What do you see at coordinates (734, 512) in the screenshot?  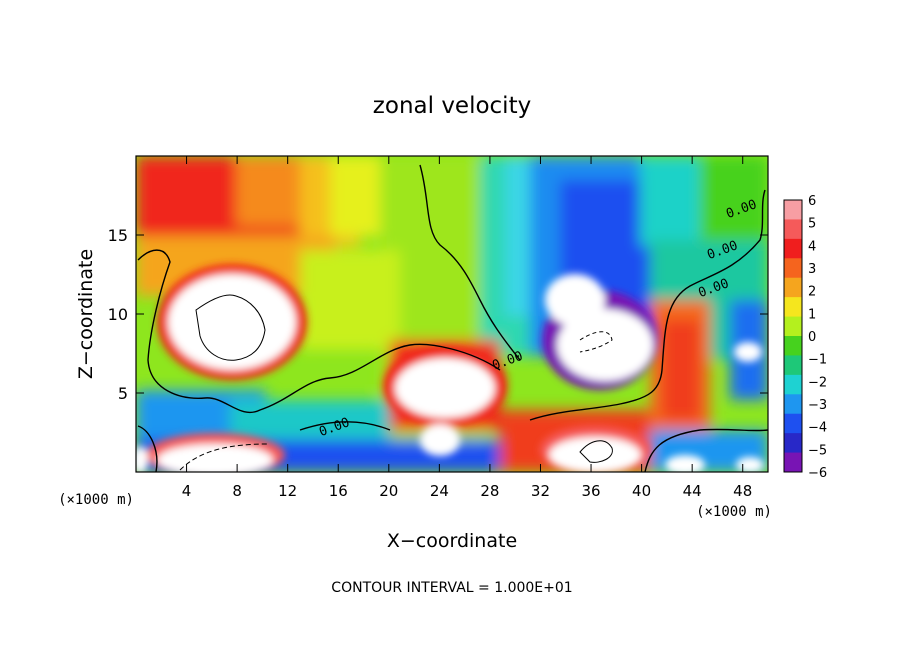 I see `x-unit-label: (×1000 m)` at bounding box center [734, 512].